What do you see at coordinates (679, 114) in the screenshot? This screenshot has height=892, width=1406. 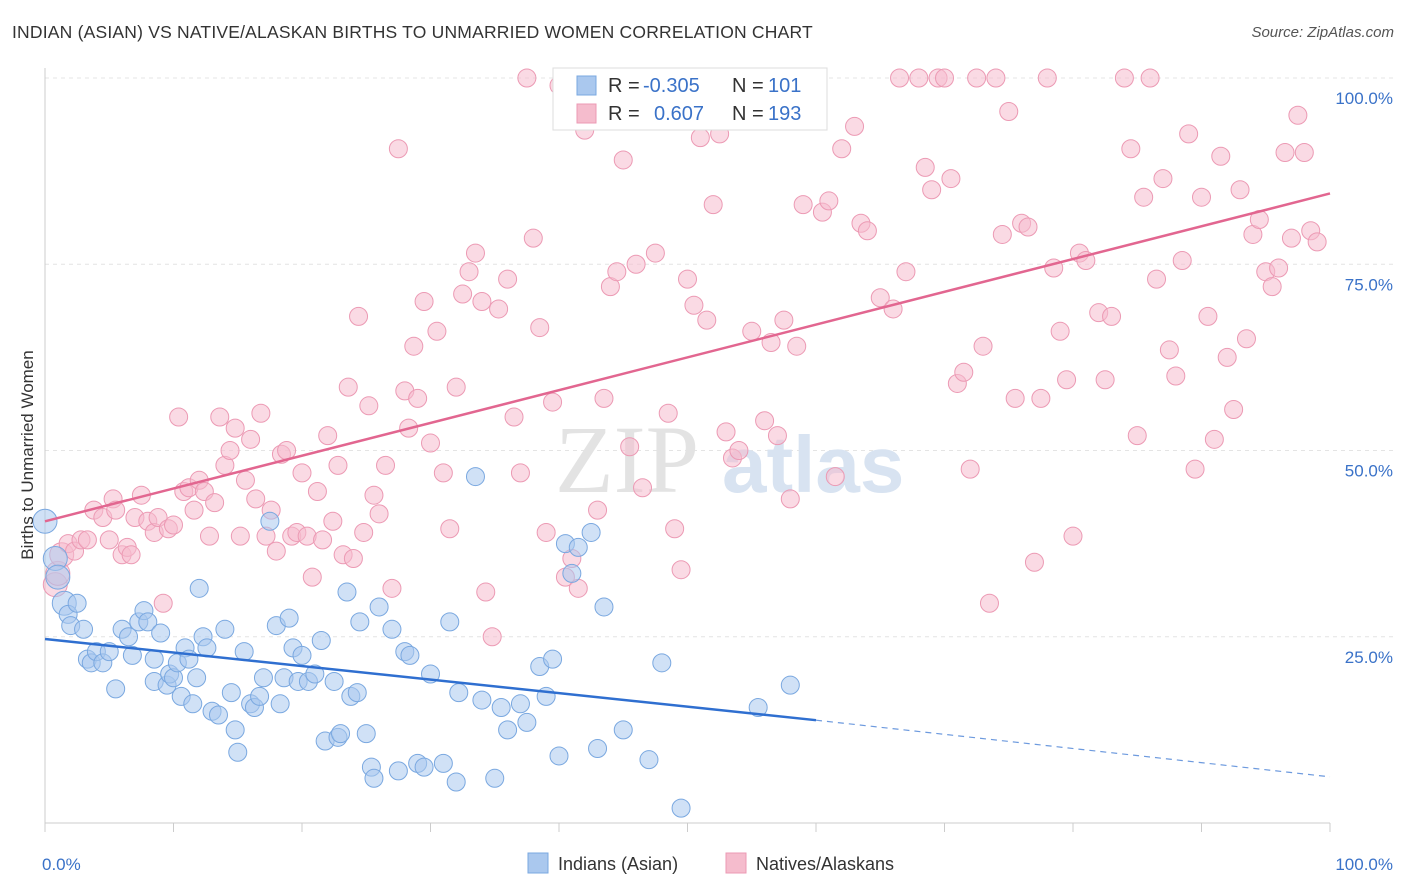 I see `legend-r-value-2: 0.607` at bounding box center [679, 114].